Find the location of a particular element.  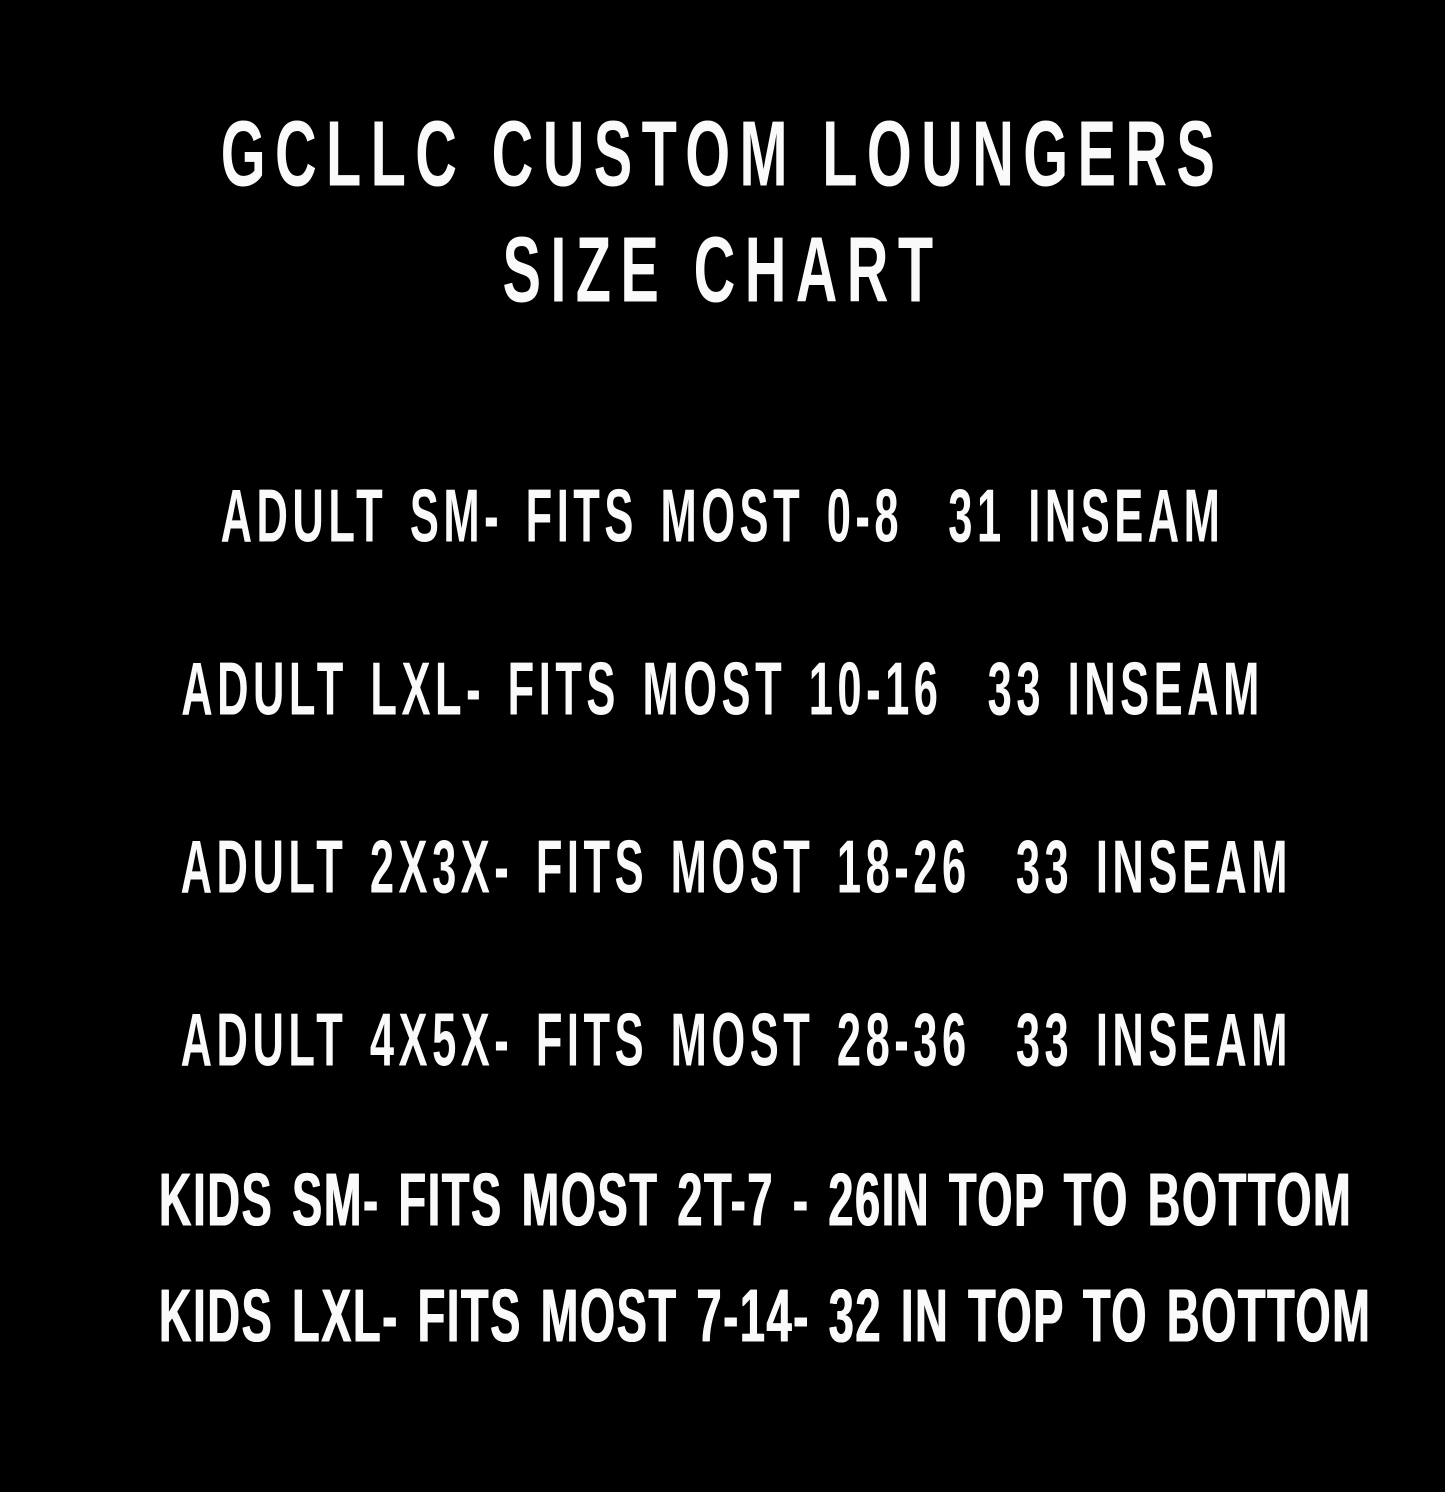

size-row-adult-sm: ADULT SM- FITS MOST 0-8 31 INSEAM is located at coordinates (722, 516).